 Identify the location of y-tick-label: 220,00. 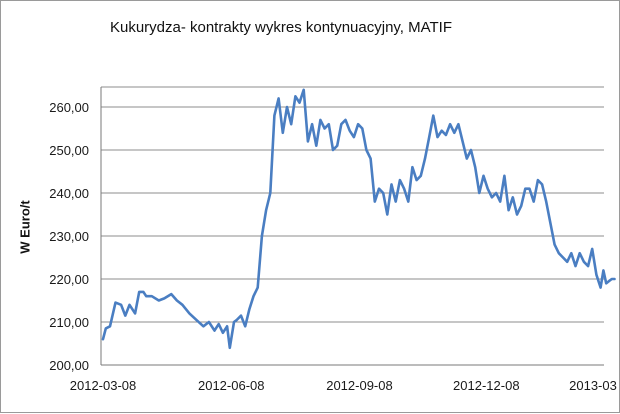
(69, 279).